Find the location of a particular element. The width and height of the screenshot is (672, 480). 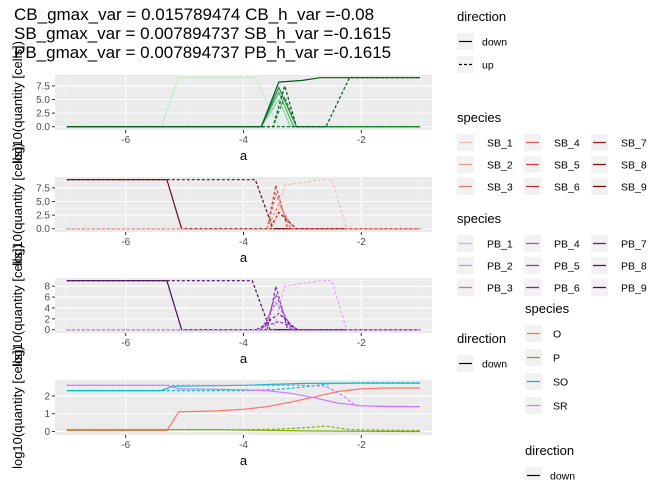

y-tick-label: 1 is located at coordinates (47, 414).